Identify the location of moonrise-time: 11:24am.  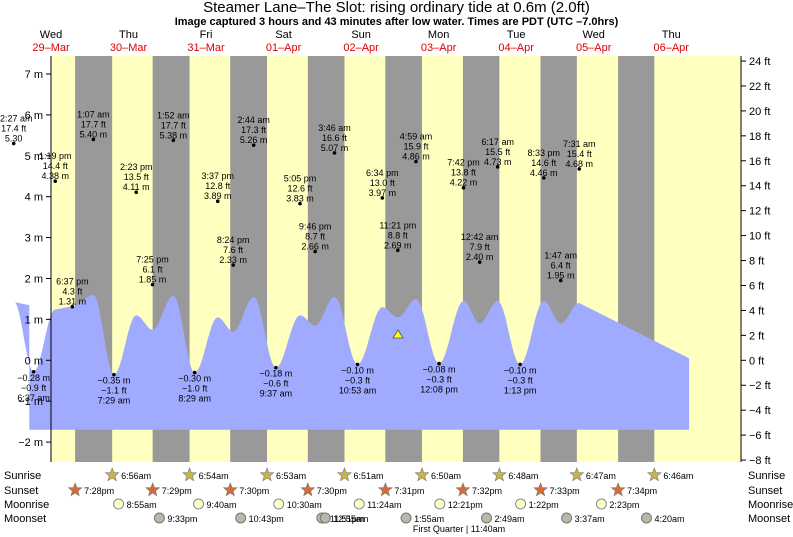
(384, 505).